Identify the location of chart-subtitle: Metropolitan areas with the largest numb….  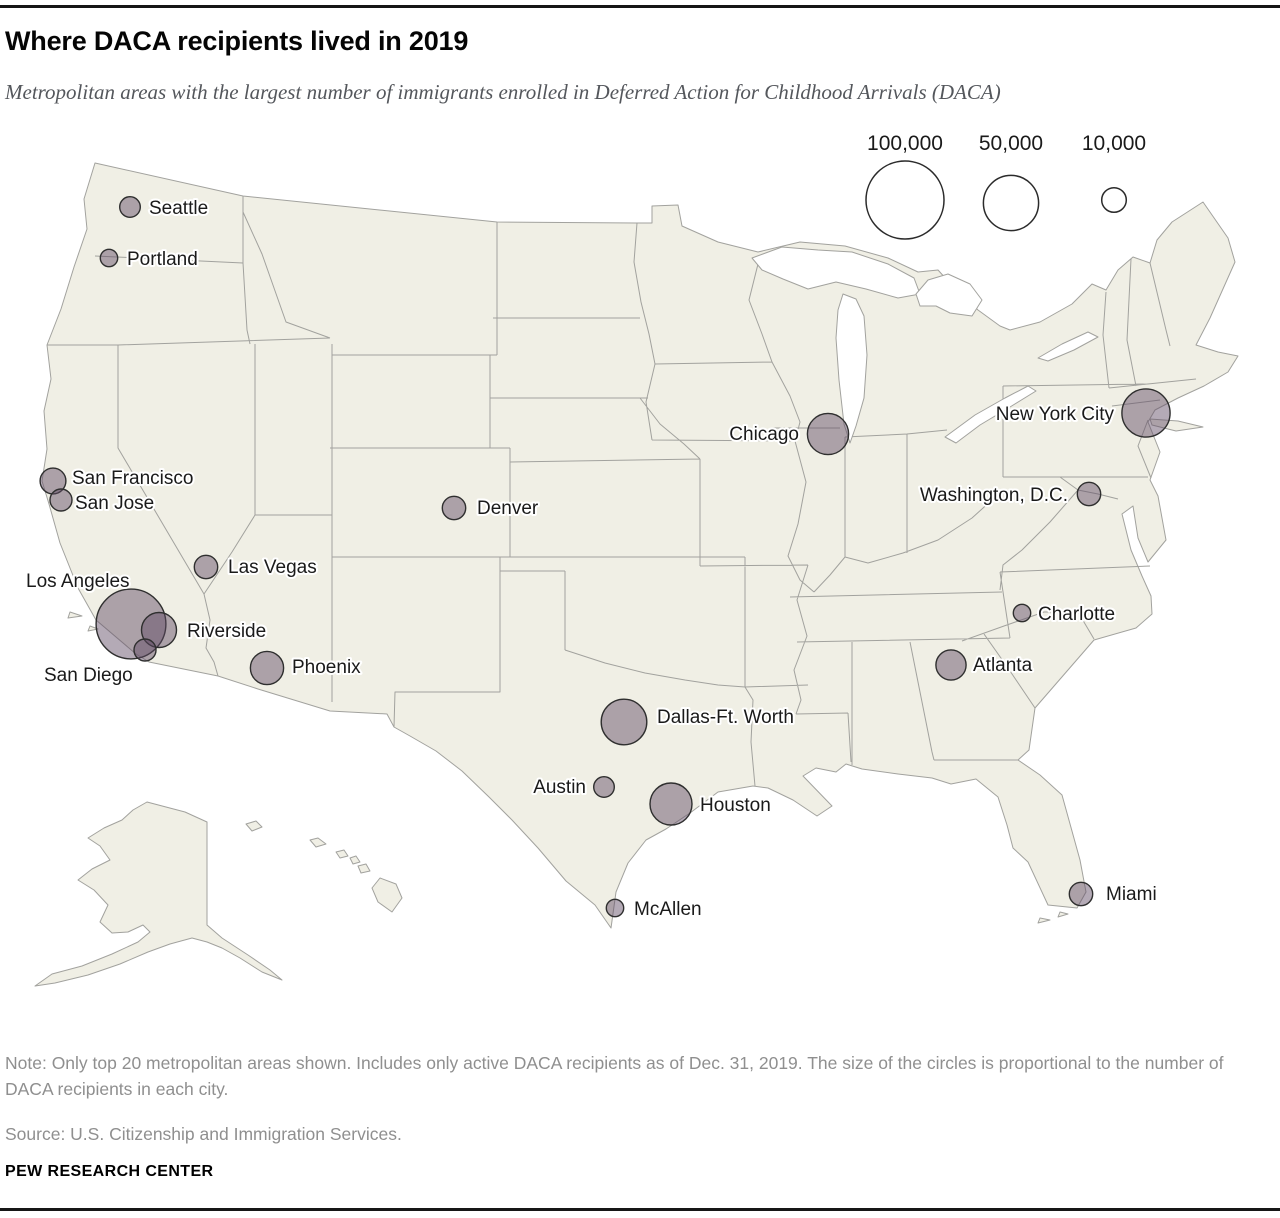
(503, 92).